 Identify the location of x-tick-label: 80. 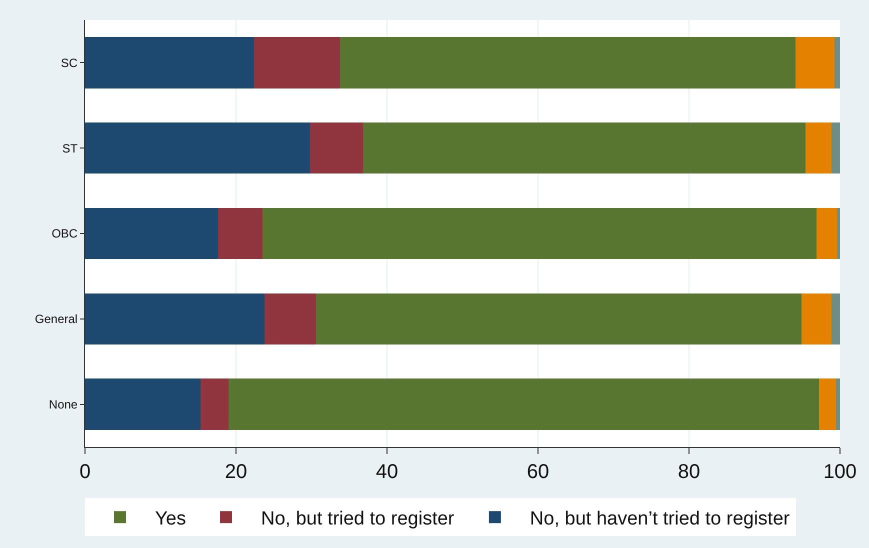
(689, 472).